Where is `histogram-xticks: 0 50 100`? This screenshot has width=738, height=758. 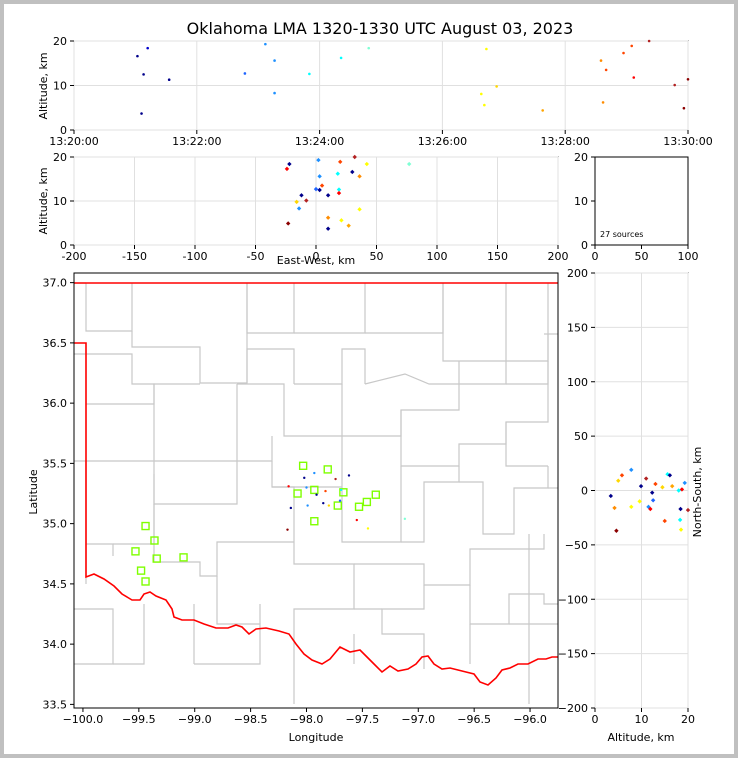
histogram-xticks: 0 50 100 is located at coordinates (645, 254).